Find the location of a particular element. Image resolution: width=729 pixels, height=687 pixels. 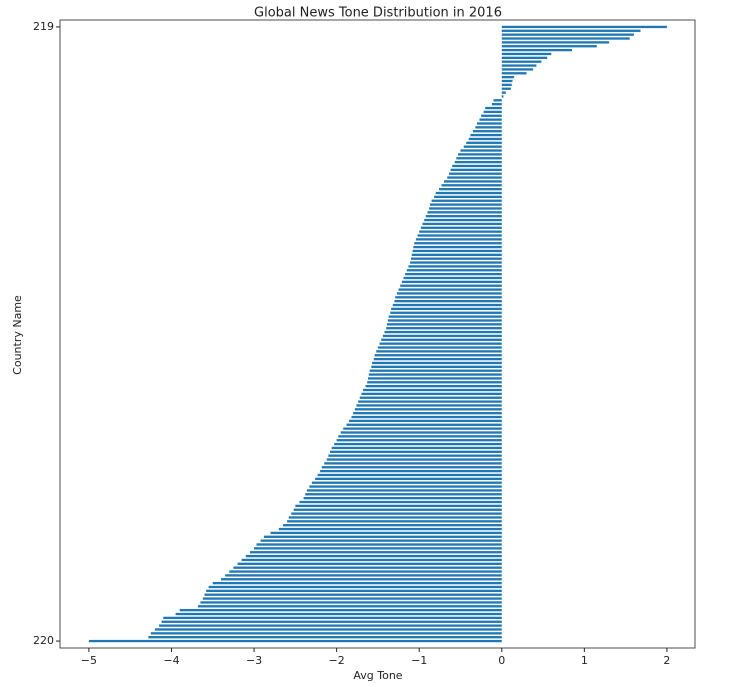

y-tick-label: 220 is located at coordinates (43, 640).